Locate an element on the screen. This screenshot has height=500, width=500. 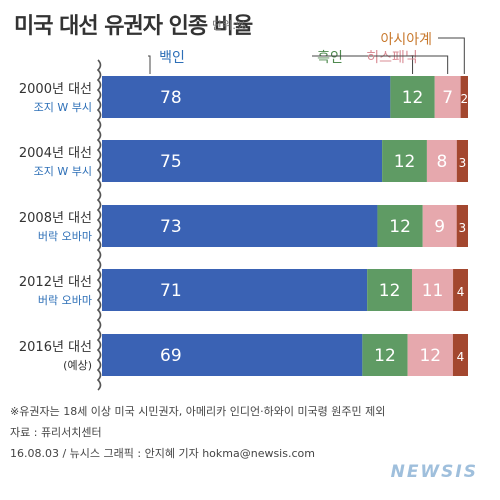
chart-title: 미국 대선 유권자 인종 비율 is located at coordinates (133, 26).